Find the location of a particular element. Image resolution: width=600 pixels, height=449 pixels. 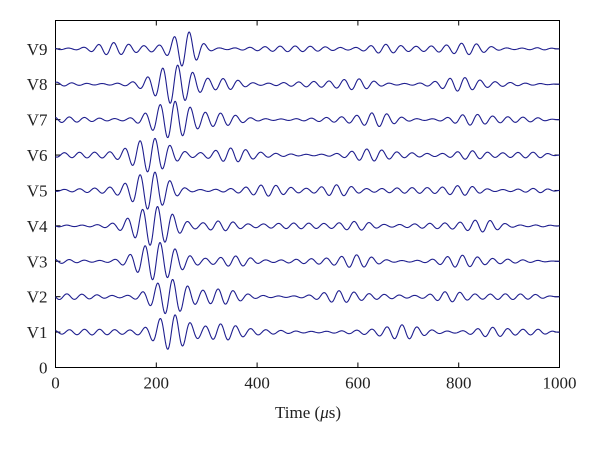

trace-v9 is located at coordinates (307, 49).